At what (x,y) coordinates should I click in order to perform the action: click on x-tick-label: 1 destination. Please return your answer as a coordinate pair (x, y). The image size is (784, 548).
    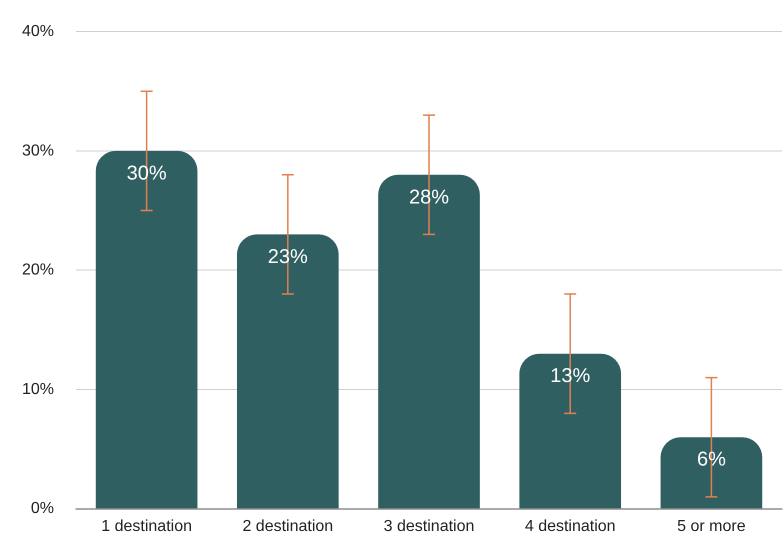
    Looking at the image, I should click on (146, 526).